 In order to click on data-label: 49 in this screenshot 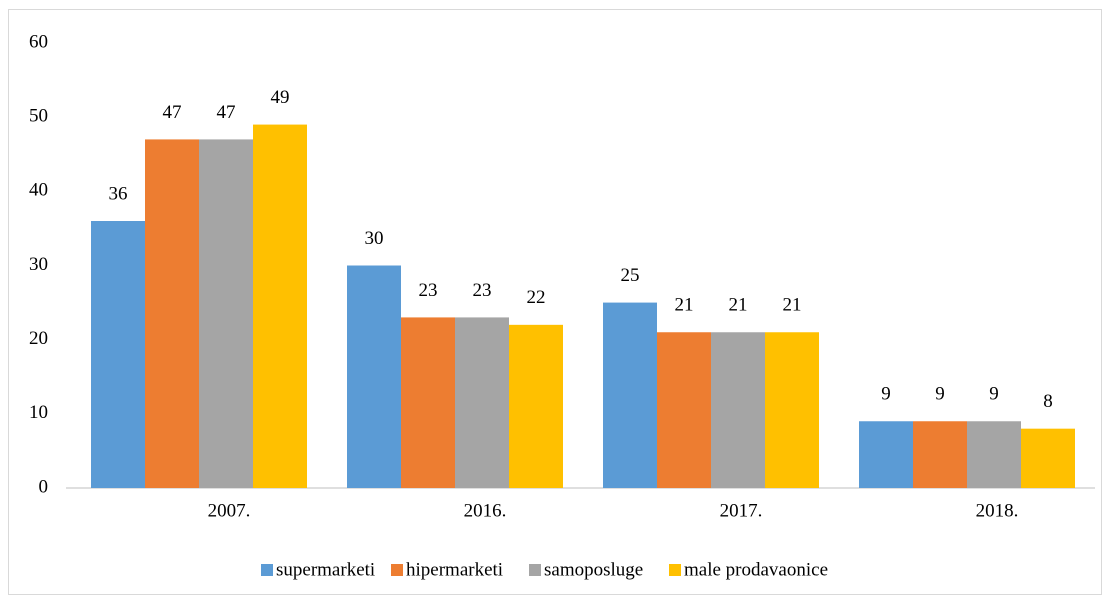, I will do `click(280, 97)`.